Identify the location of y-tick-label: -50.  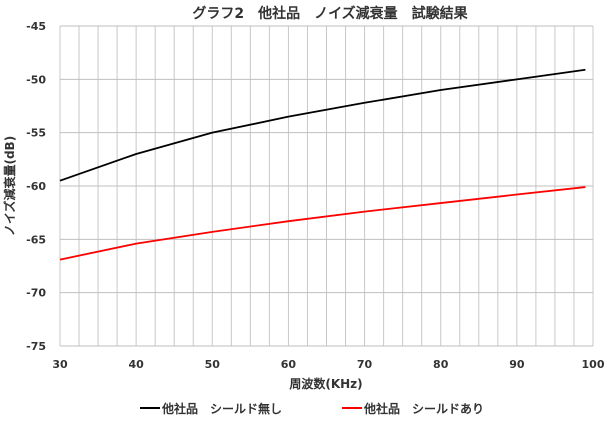
(36, 79).